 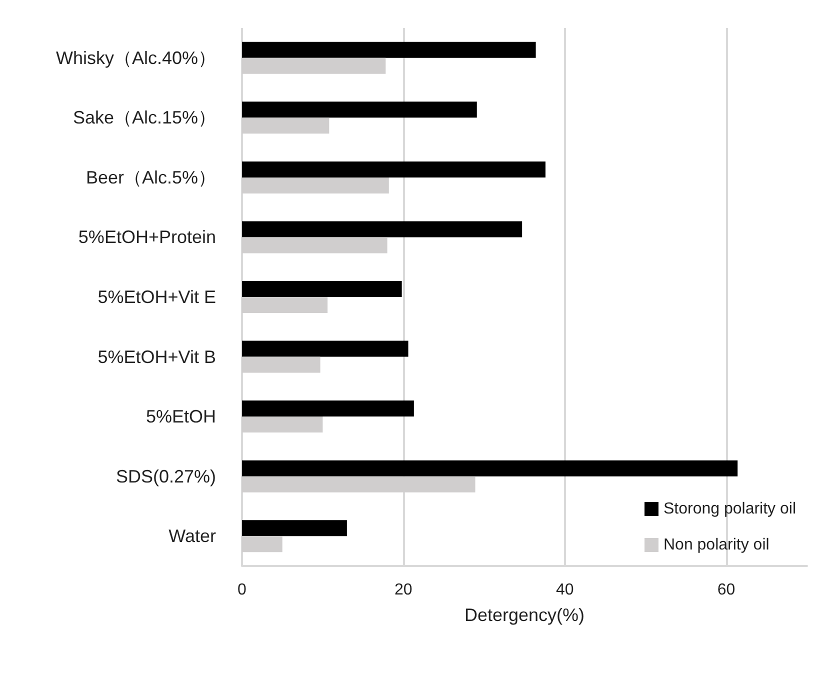 What do you see at coordinates (136, 58) in the screenshot?
I see `y-tick-label: Whisky（Alc.40%）` at bounding box center [136, 58].